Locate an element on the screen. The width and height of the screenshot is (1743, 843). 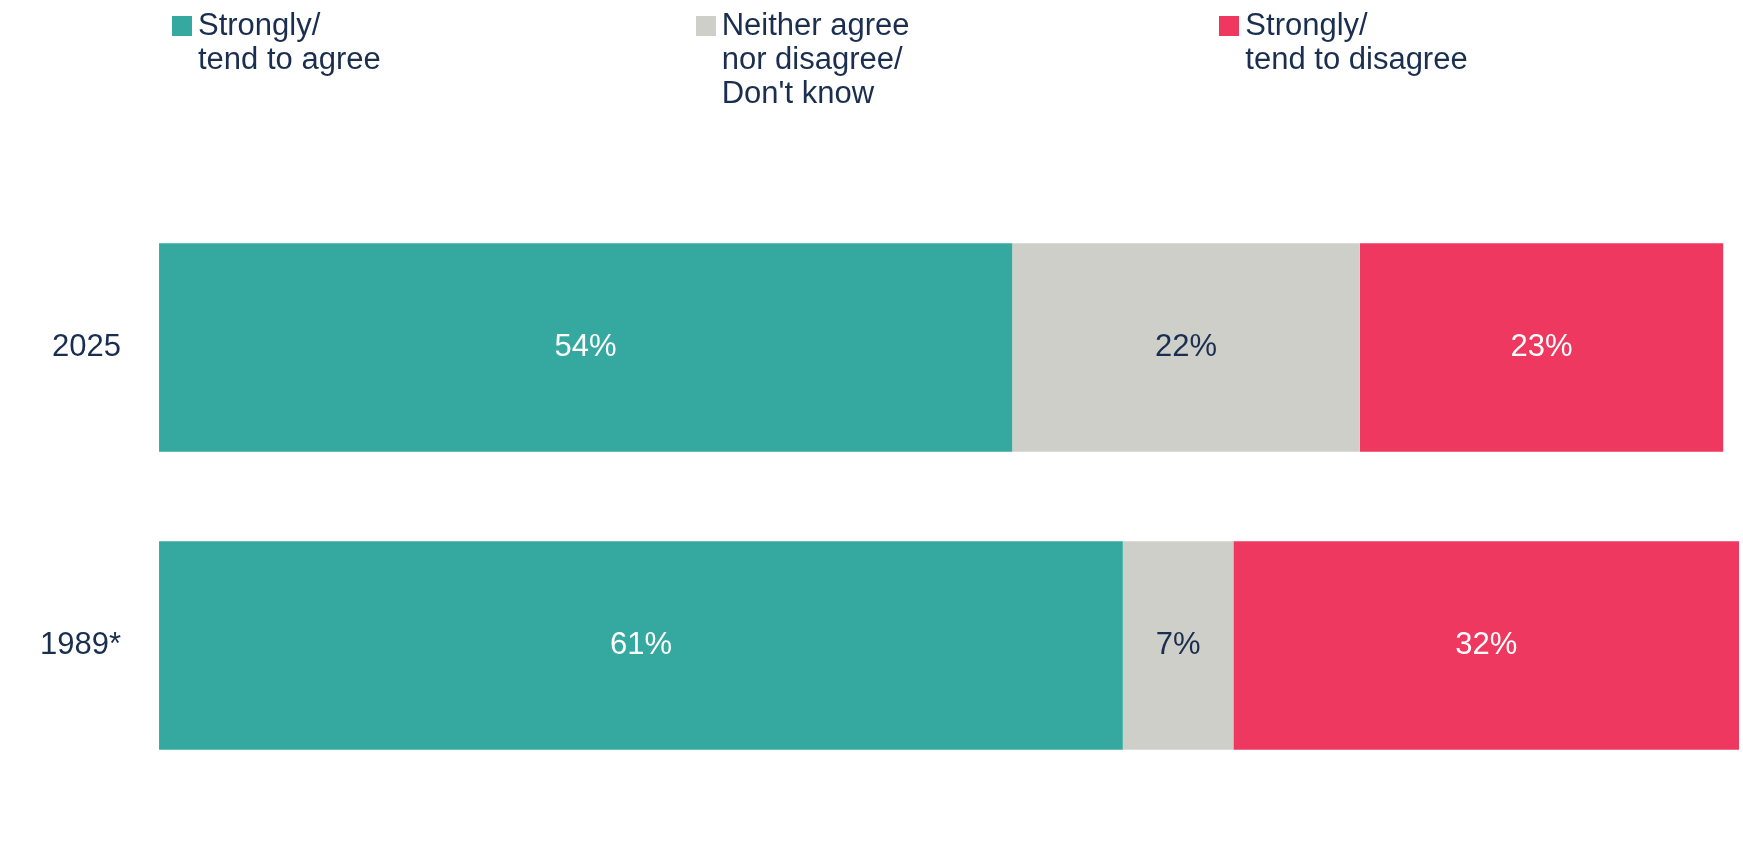
y-tick-label: 2025 is located at coordinates (87, 346).